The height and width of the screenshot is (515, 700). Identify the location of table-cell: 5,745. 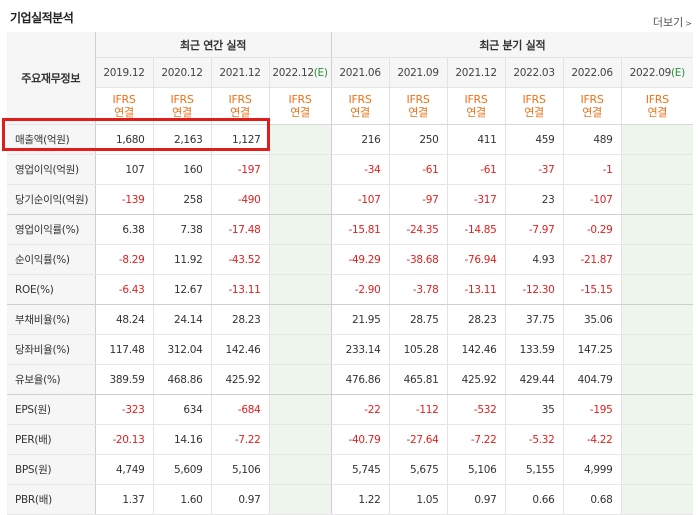
(360, 469).